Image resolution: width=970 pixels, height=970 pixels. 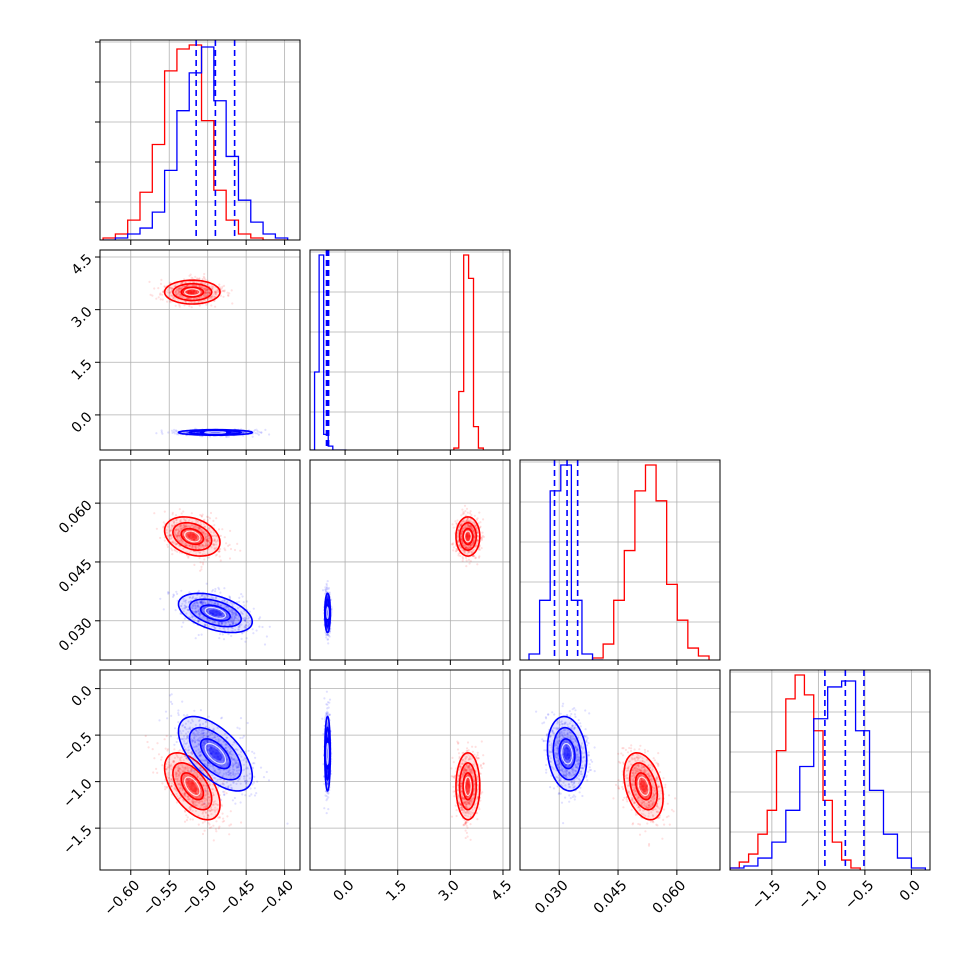 What do you see at coordinates (200, 350) in the screenshot?
I see `grid` at bounding box center [200, 350].